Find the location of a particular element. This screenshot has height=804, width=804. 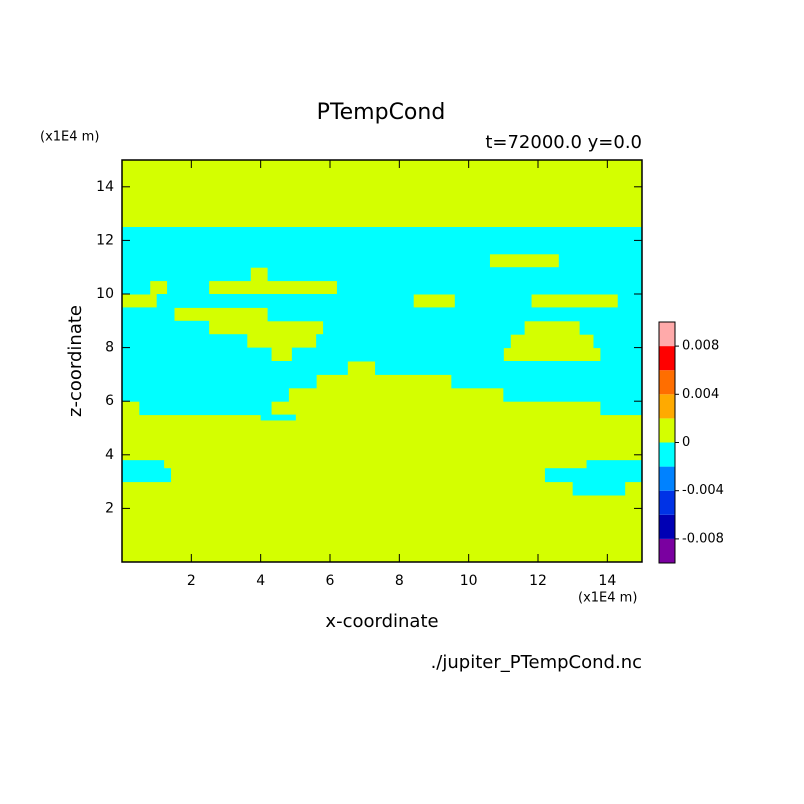

colorbar-tick-label: -0.004 is located at coordinates (703, 490).